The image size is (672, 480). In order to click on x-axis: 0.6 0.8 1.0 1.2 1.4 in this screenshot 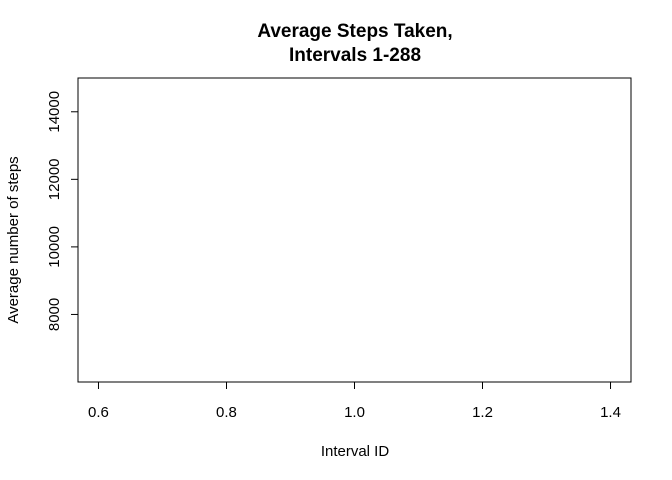, I will do `click(354, 401)`.